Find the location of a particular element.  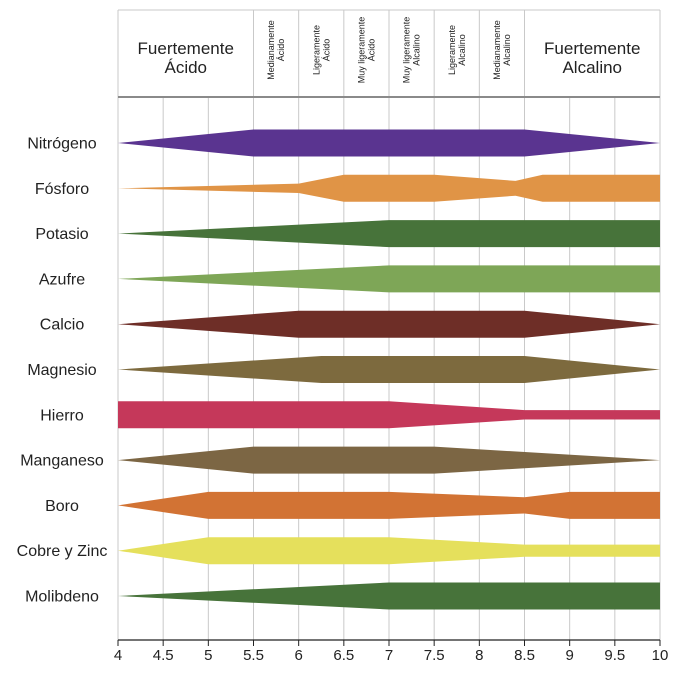

x-tick-label: 9.5 is located at coordinates (614, 655).